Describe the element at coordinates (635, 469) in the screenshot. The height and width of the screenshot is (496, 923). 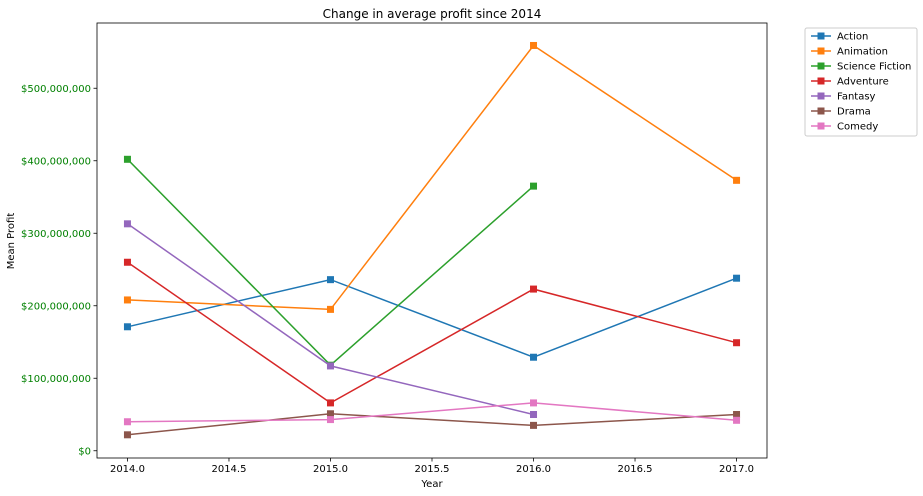
I see `x-tick-label: 2016.5` at that location.